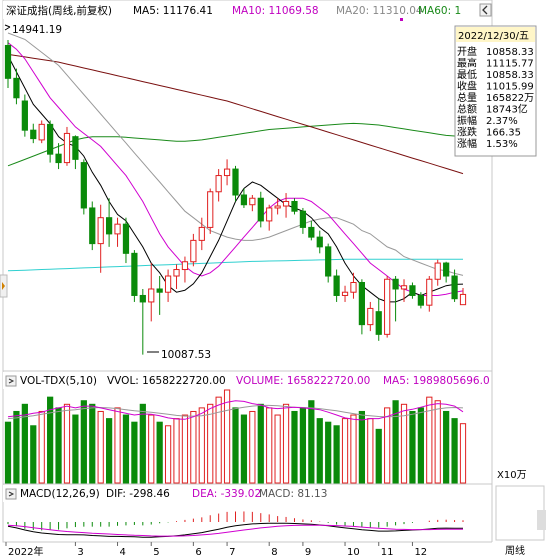 The image size is (546, 560). Describe the element at coordinates (235, 265) in the screenshot. I see `ma250-line` at that location.